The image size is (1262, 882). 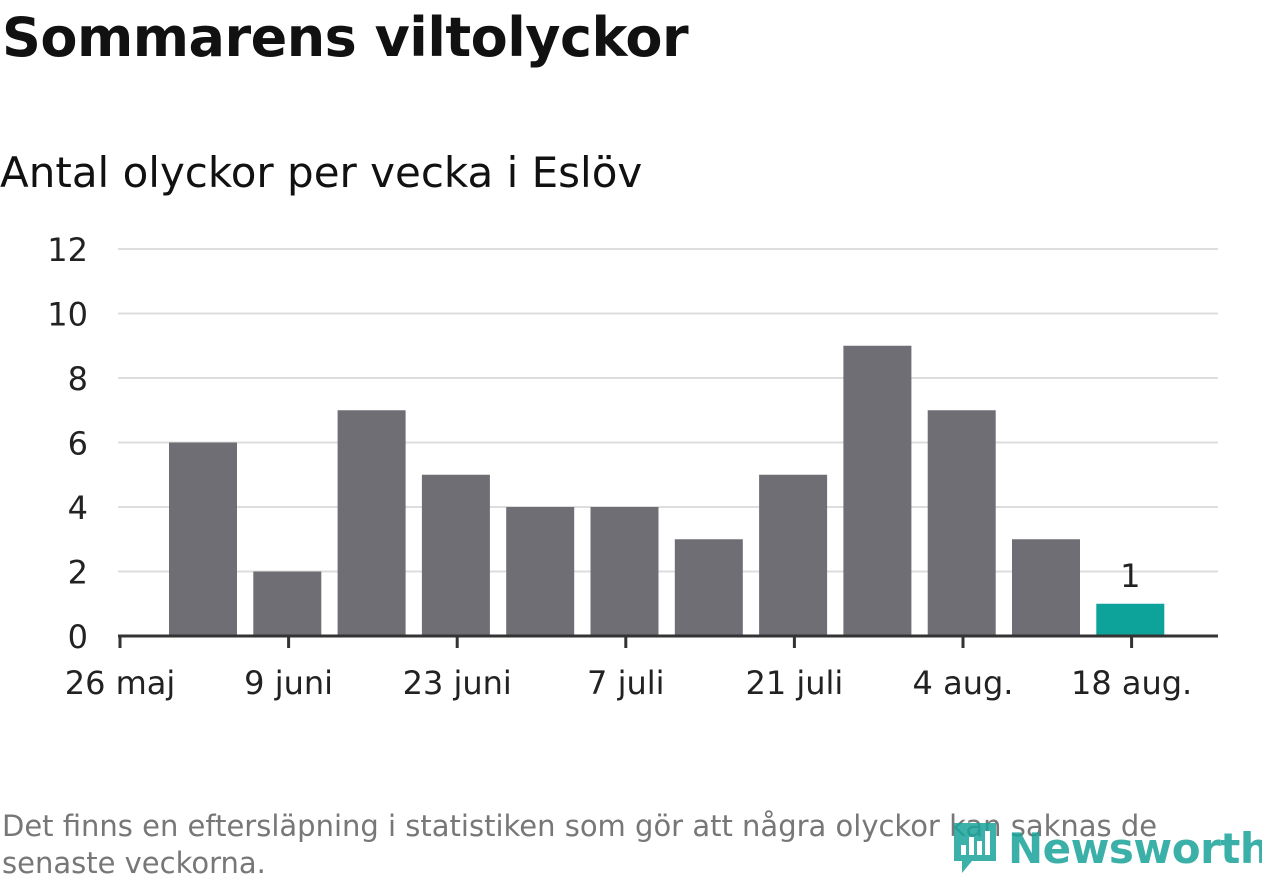 What do you see at coordinates (78, 444) in the screenshot?
I see `y-tick-label: 6` at bounding box center [78, 444].